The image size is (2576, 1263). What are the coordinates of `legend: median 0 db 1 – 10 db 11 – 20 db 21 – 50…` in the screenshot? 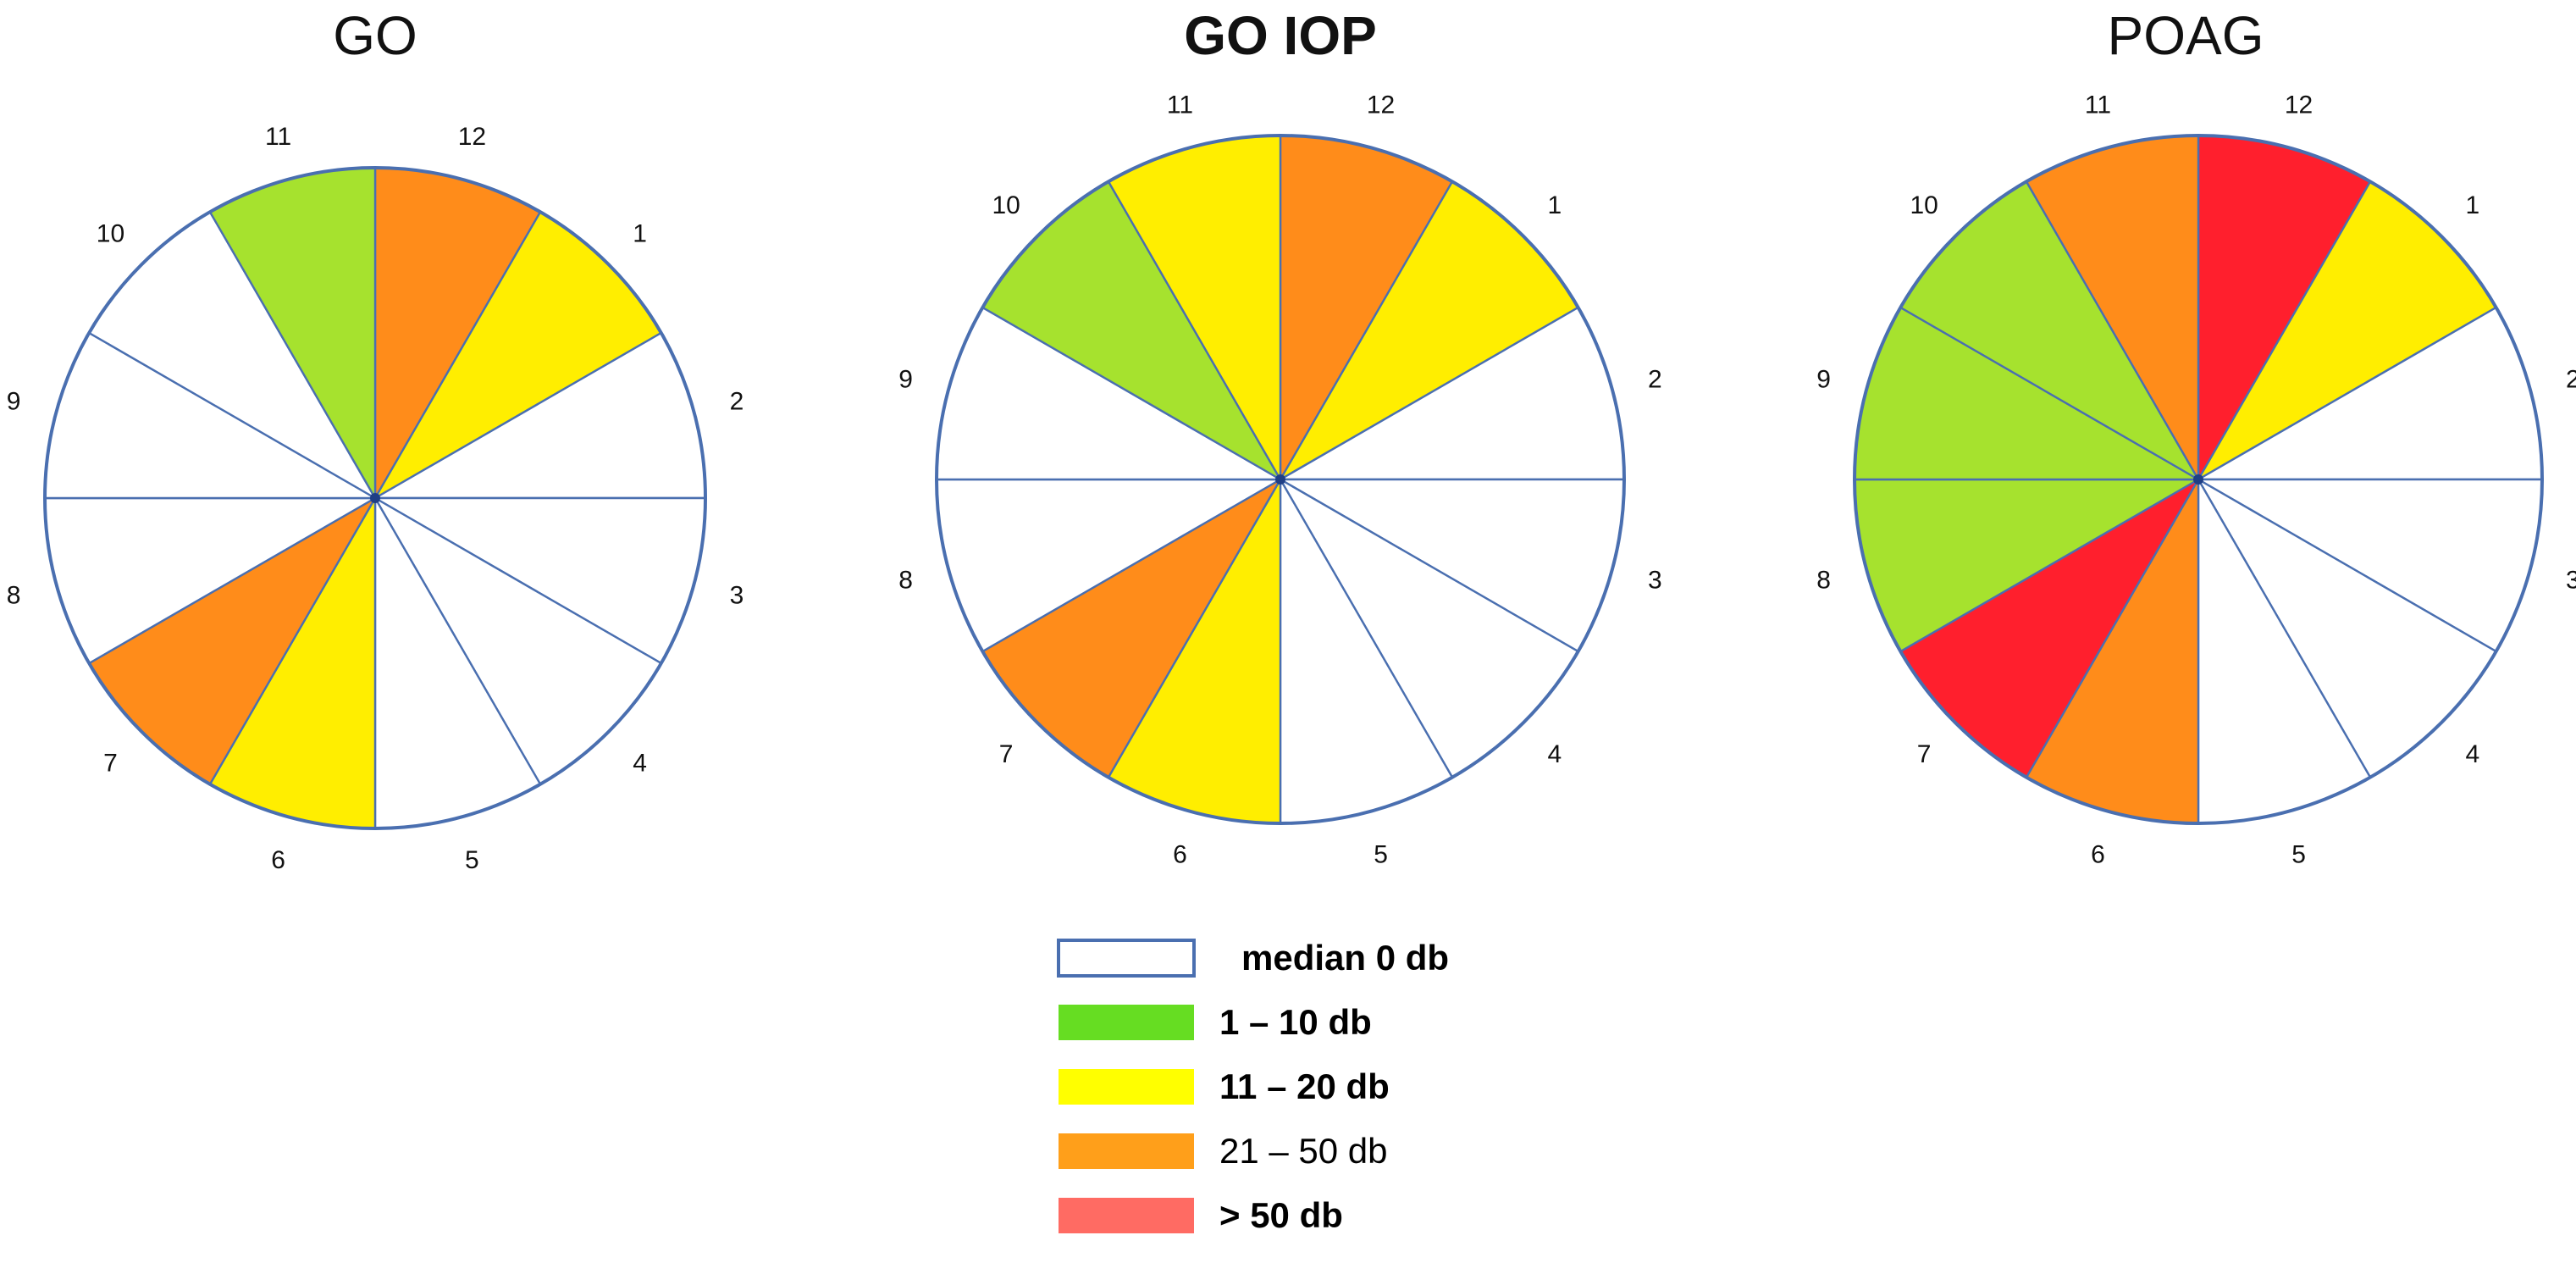 It's located at (1253, 1086).